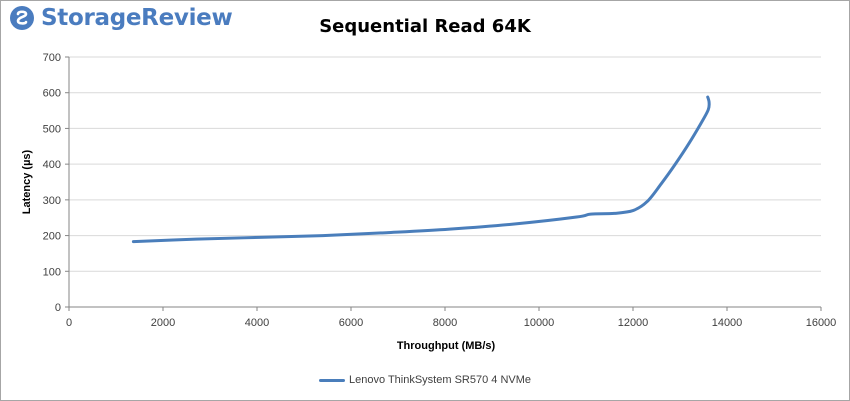  What do you see at coordinates (163, 323) in the screenshot?
I see `x-tick-label: 2000` at bounding box center [163, 323].